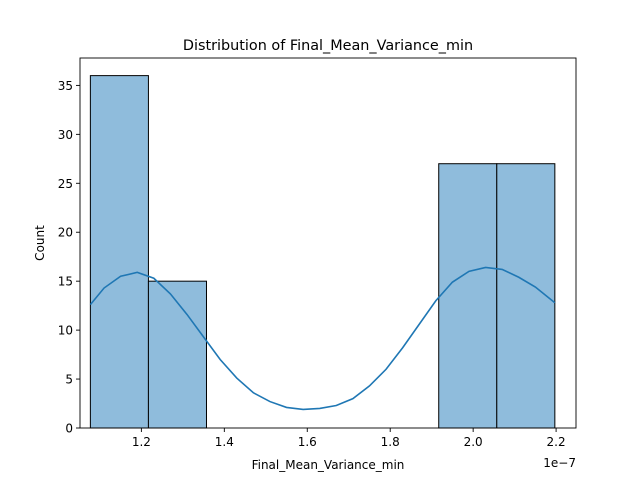 Image resolution: width=640 pixels, height=480 pixels. Describe the element at coordinates (224, 442) in the screenshot. I see `x-tick-label: 1.4` at that location.